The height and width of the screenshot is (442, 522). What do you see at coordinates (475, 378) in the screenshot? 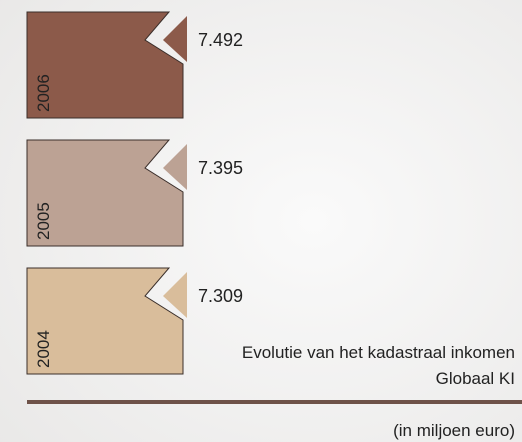
I see `caption-line: Globaal KI` at bounding box center [475, 378].